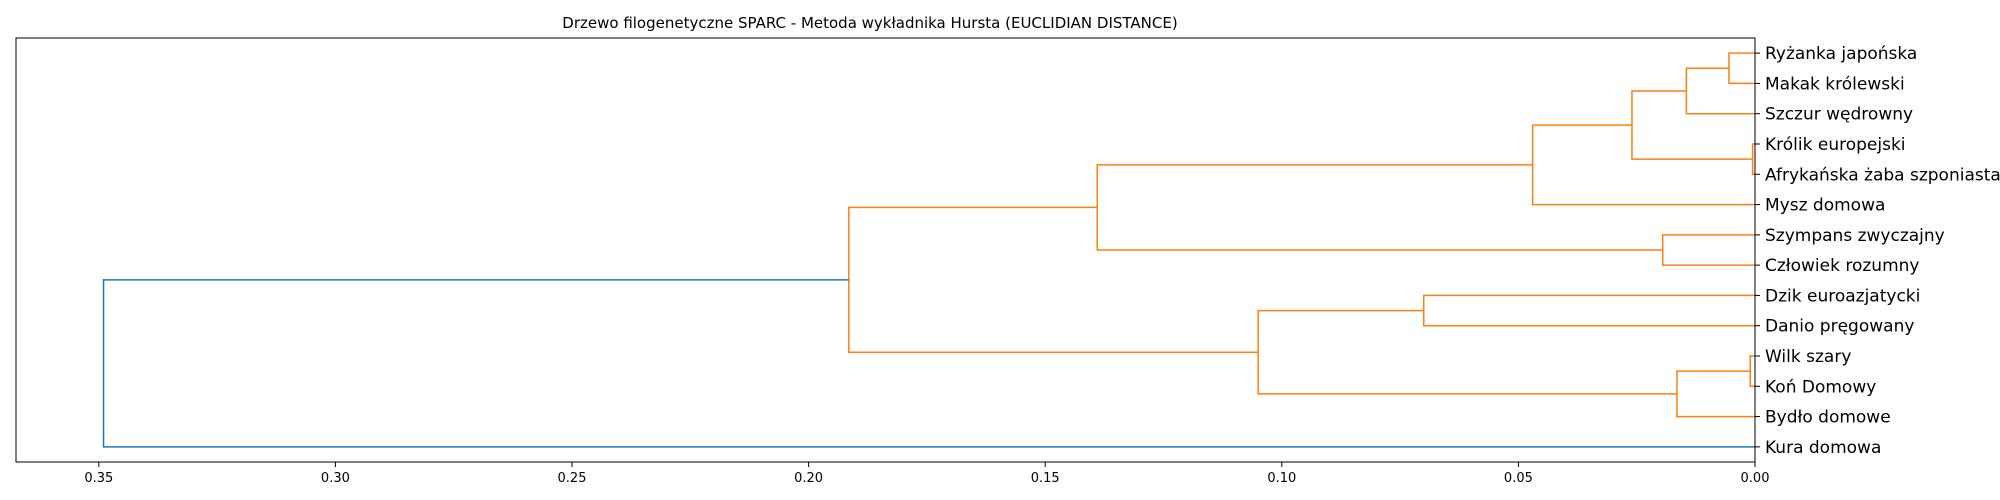  I want to click on leaf-label: Ryżanka japońska, so click(1841, 54).